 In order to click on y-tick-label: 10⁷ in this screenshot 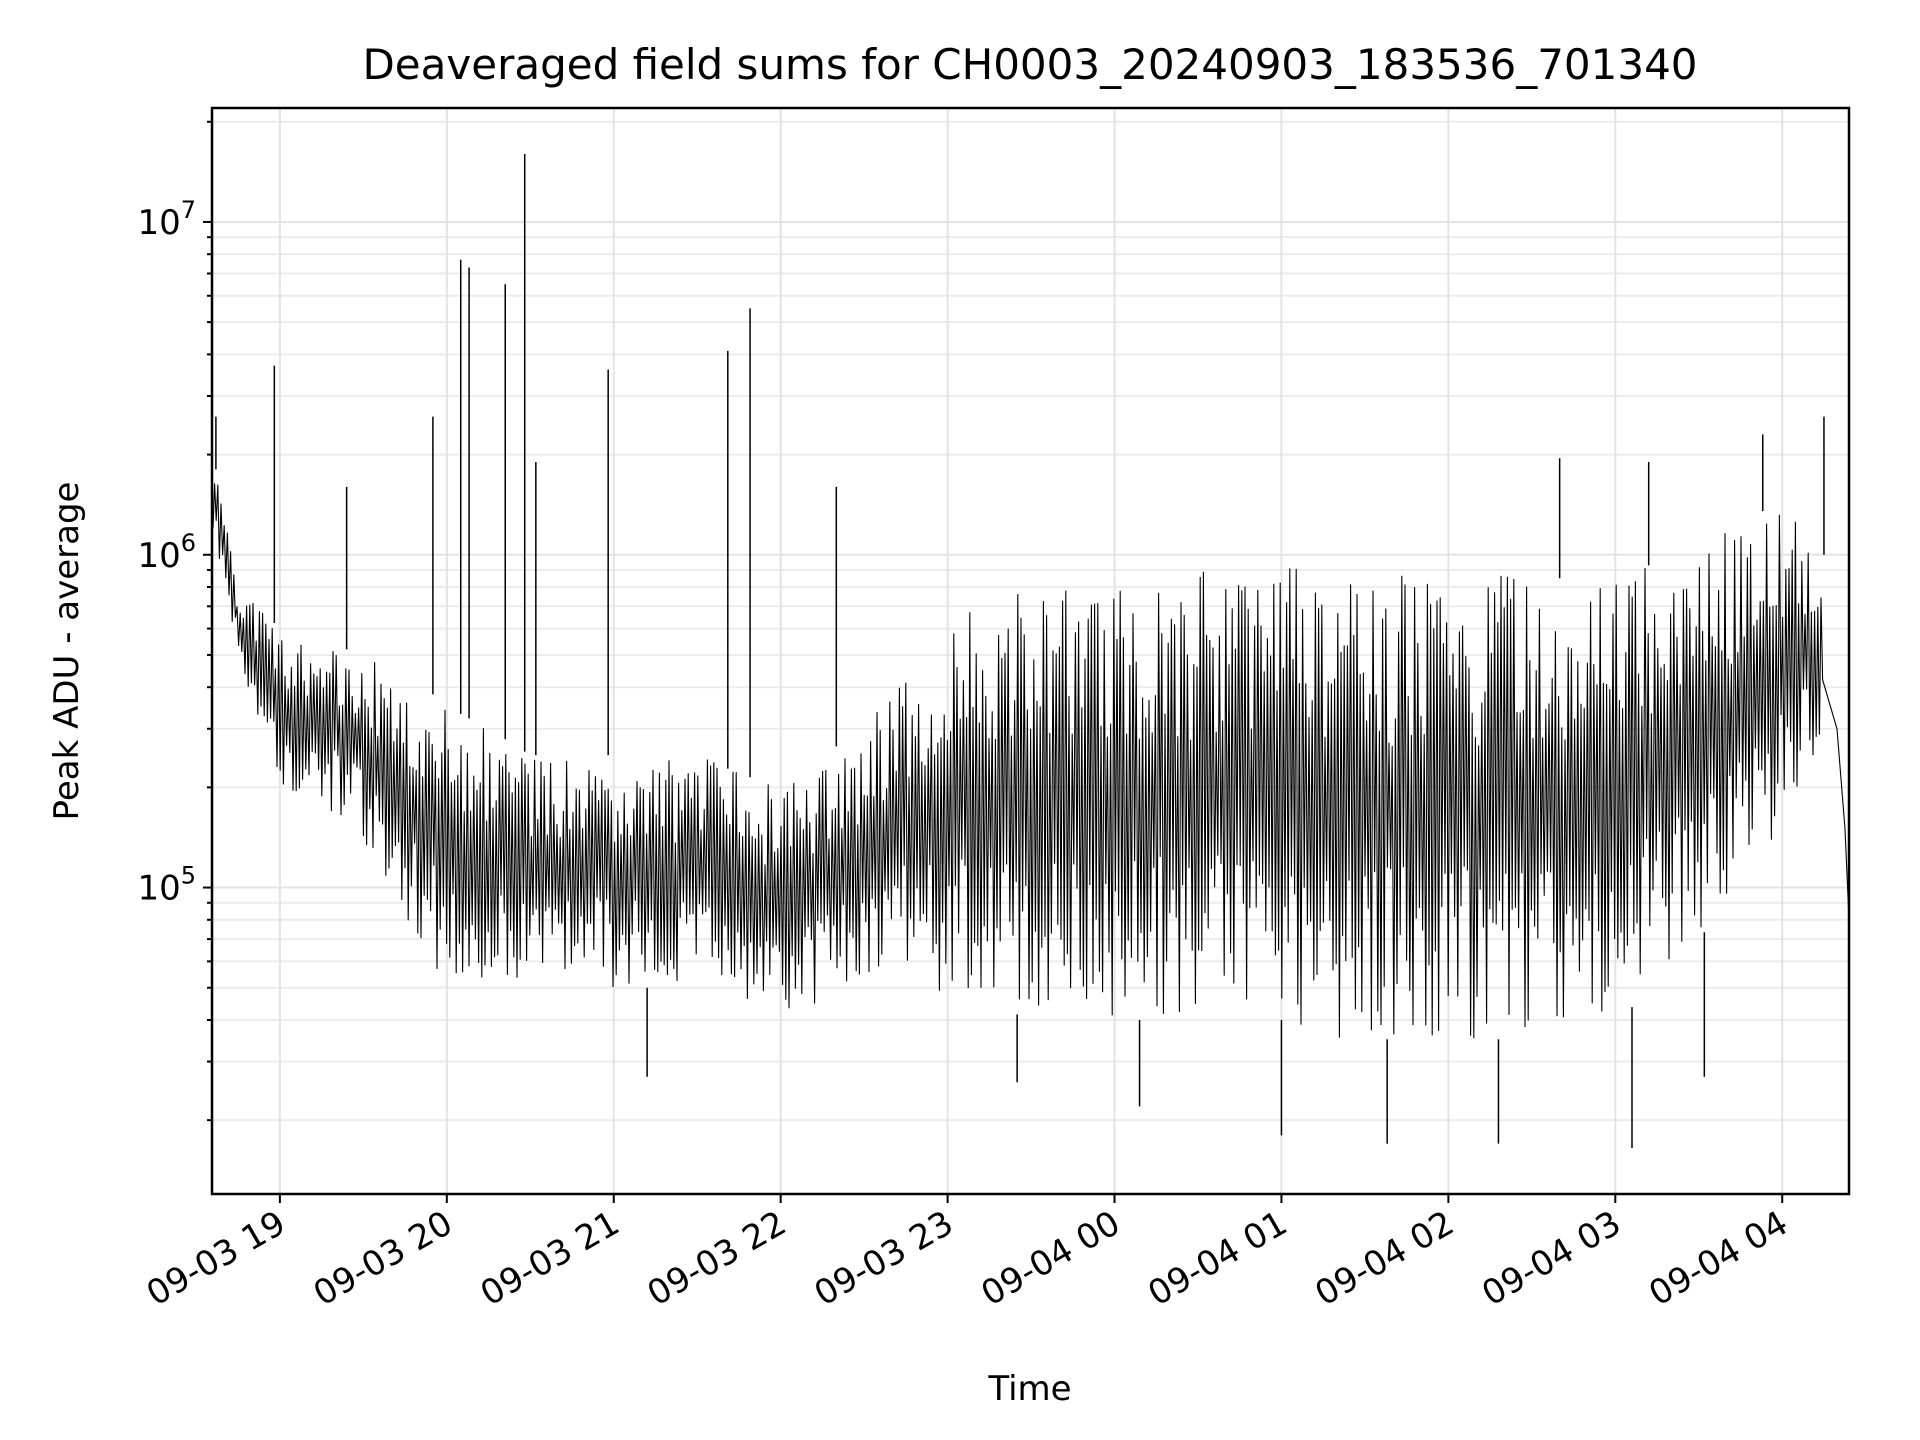, I will do `click(166, 219)`.